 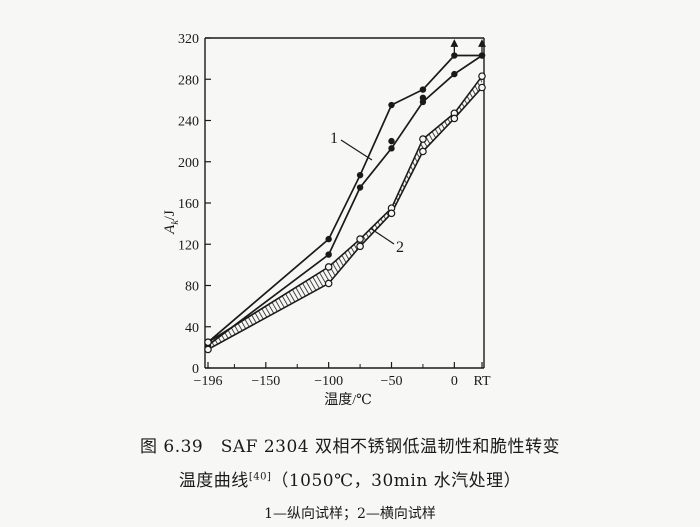 I want to click on figure-caption-line1: 图 6.39 SAF 2304 双相不锈钢低温韧性和脆性转变, so click(x=350, y=447).